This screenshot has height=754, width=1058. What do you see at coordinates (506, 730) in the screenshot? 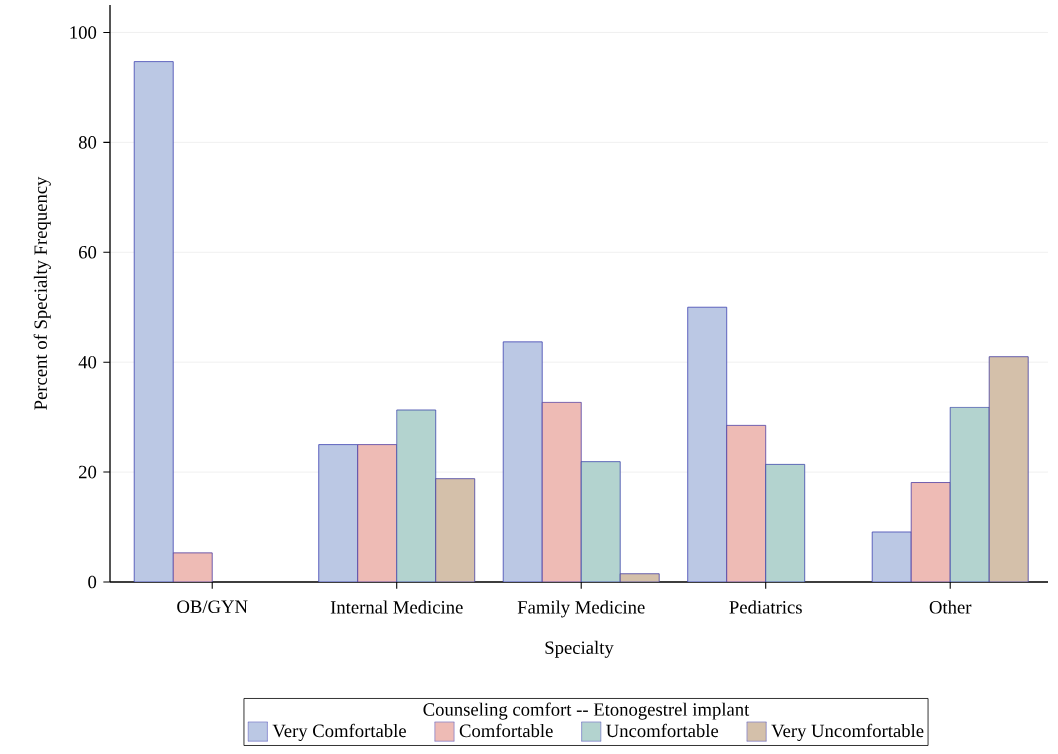
I see `legend-label: Comfortable` at bounding box center [506, 730].